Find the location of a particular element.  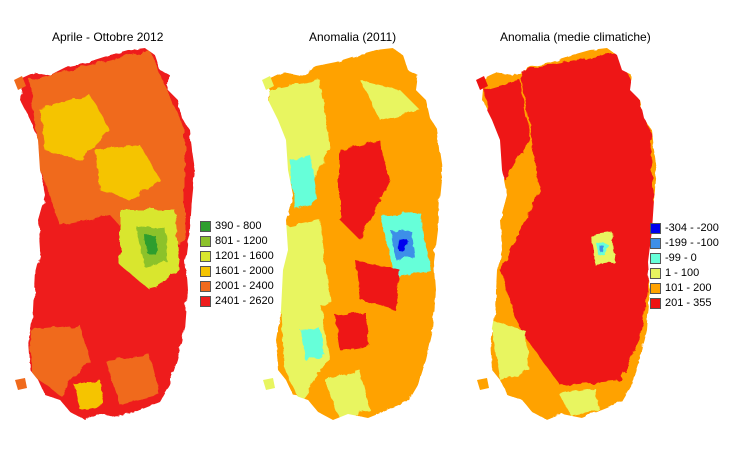

legend-label: -199 - -100 is located at coordinates (692, 243).